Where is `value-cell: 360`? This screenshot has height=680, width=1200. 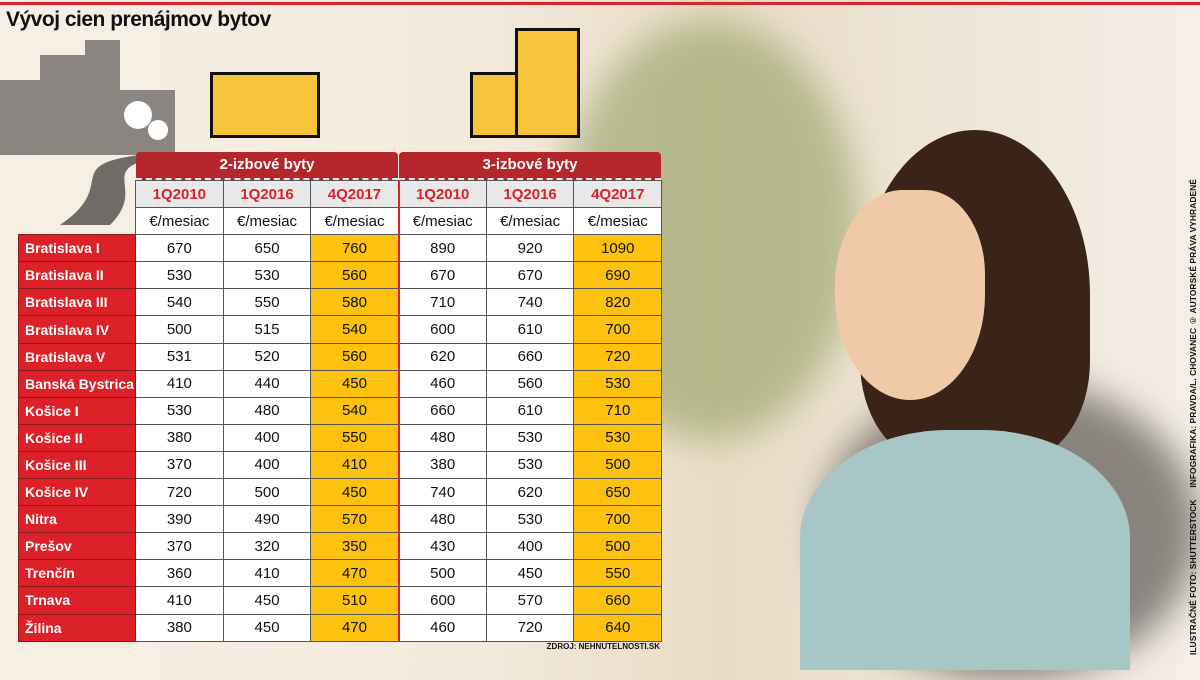
value-cell: 360 is located at coordinates (179, 573).